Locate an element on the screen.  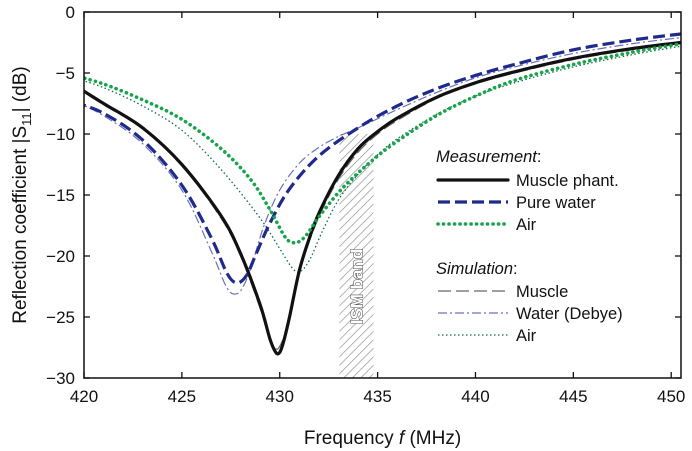
y-tick-label: −30 is located at coordinates (60, 378).